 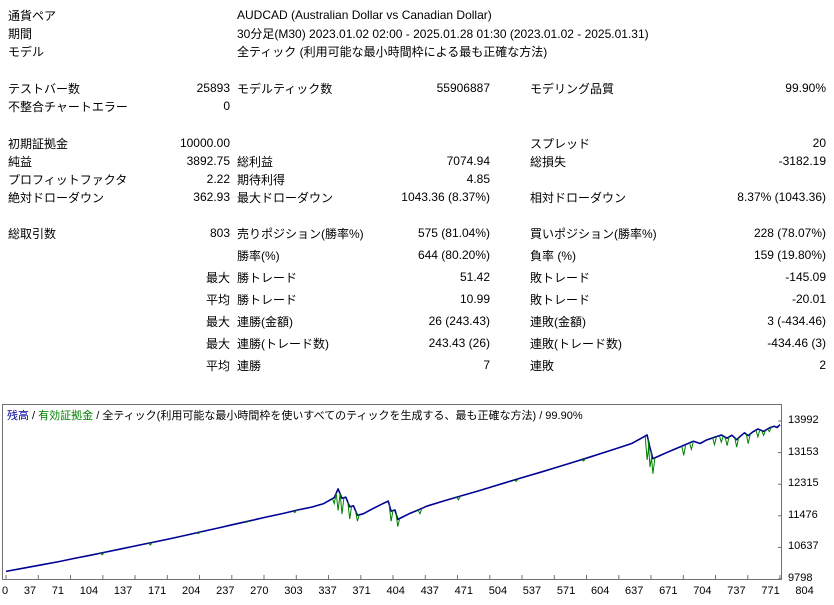 What do you see at coordinates (225, 591) in the screenshot?
I see `x-axis-tick-label: 237` at bounding box center [225, 591].